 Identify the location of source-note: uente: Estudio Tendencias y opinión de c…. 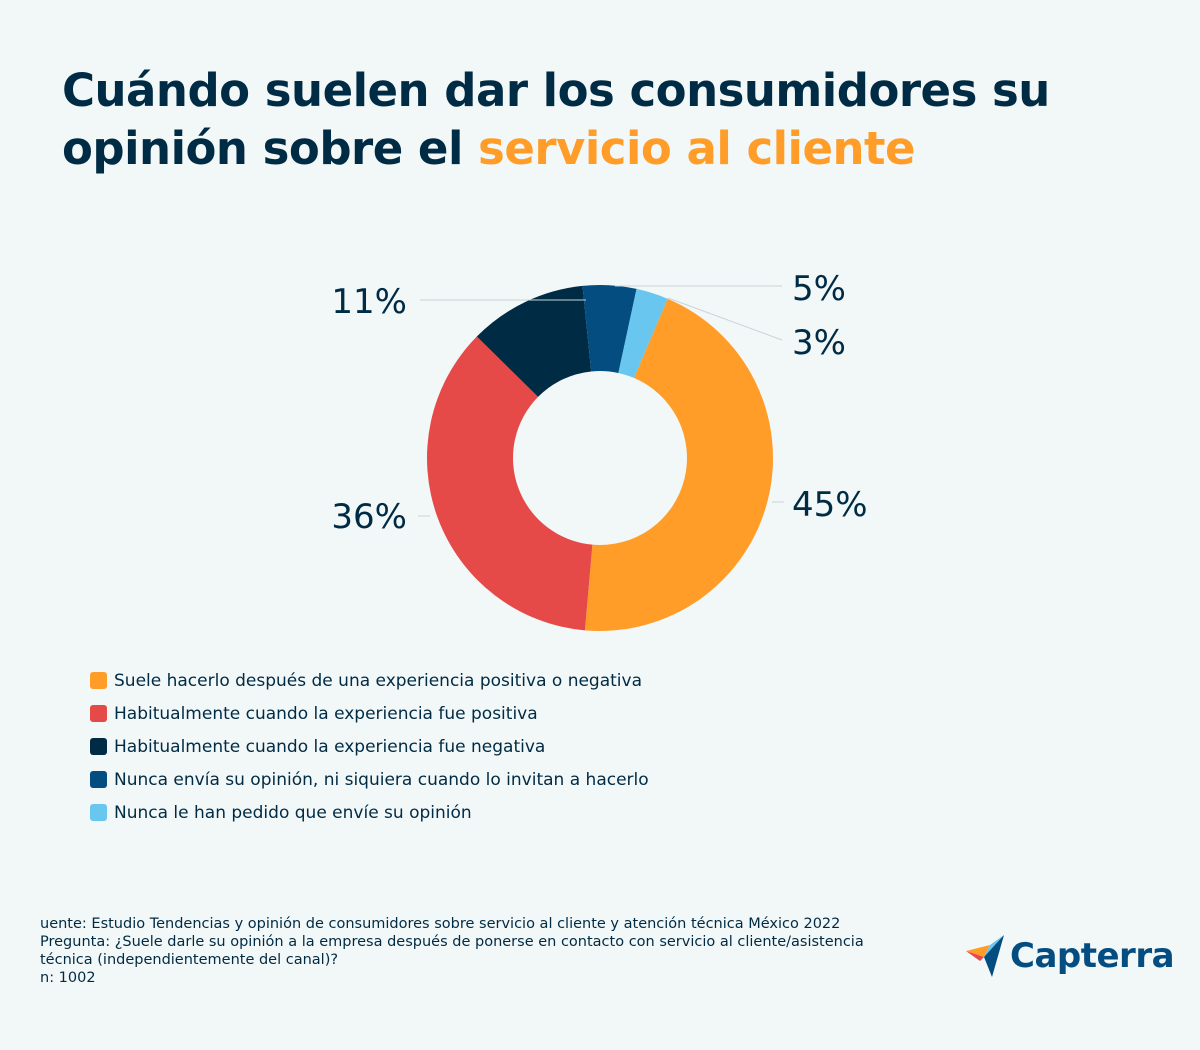
(440, 924).